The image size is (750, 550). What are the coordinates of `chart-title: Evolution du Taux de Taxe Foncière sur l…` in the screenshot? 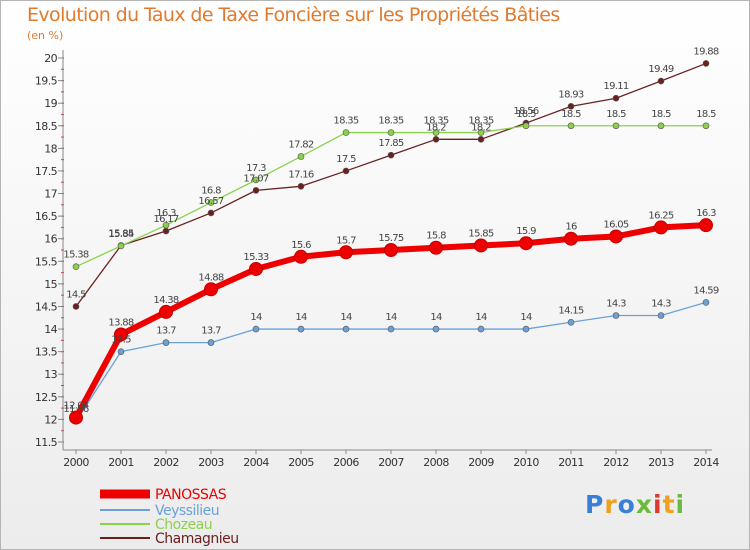 It's located at (293, 15).